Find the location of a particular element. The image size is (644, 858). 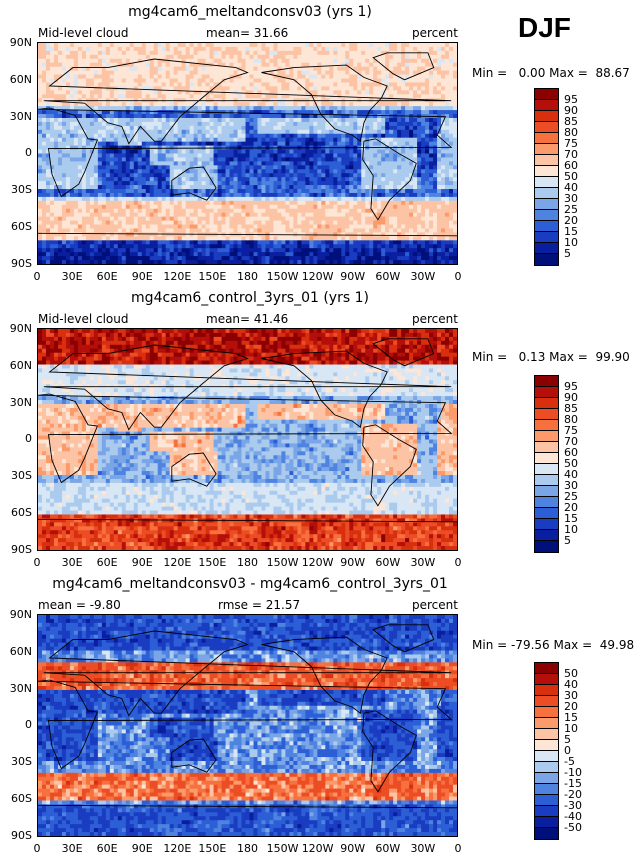

colorbar-label: 30 is located at coordinates (571, 198).